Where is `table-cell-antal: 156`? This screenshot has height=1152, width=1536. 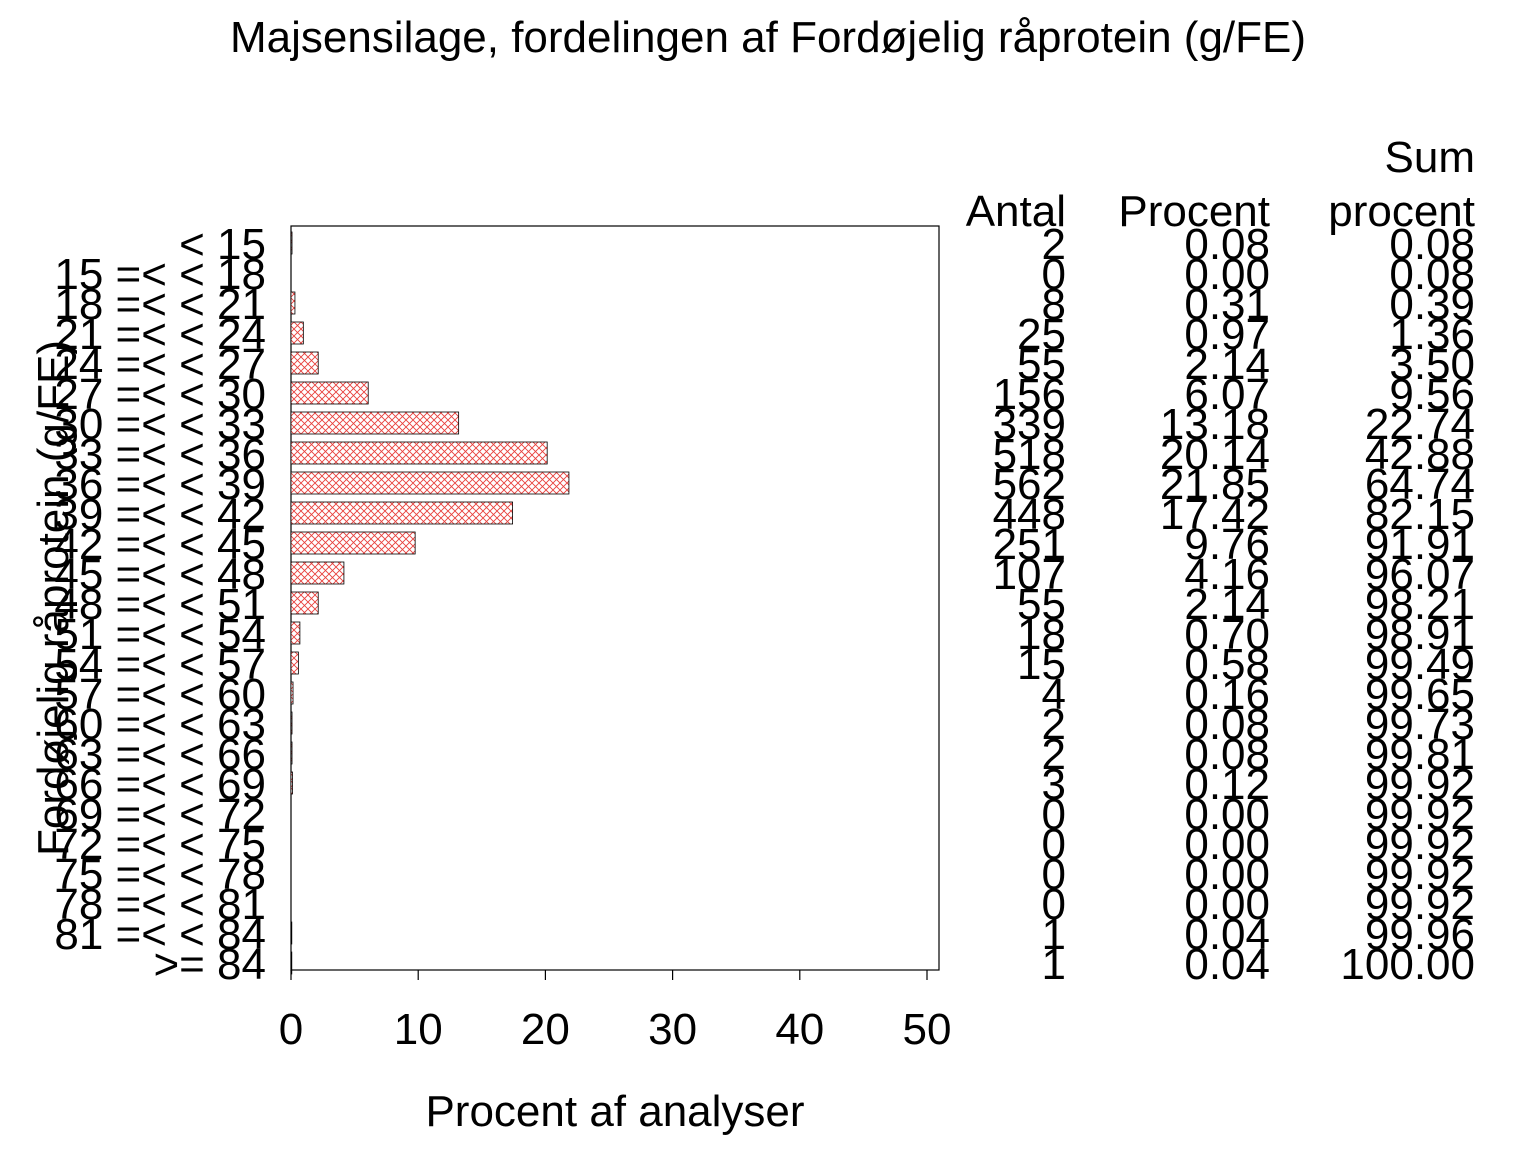
table-cell-antal: 156 is located at coordinates (1029, 394).